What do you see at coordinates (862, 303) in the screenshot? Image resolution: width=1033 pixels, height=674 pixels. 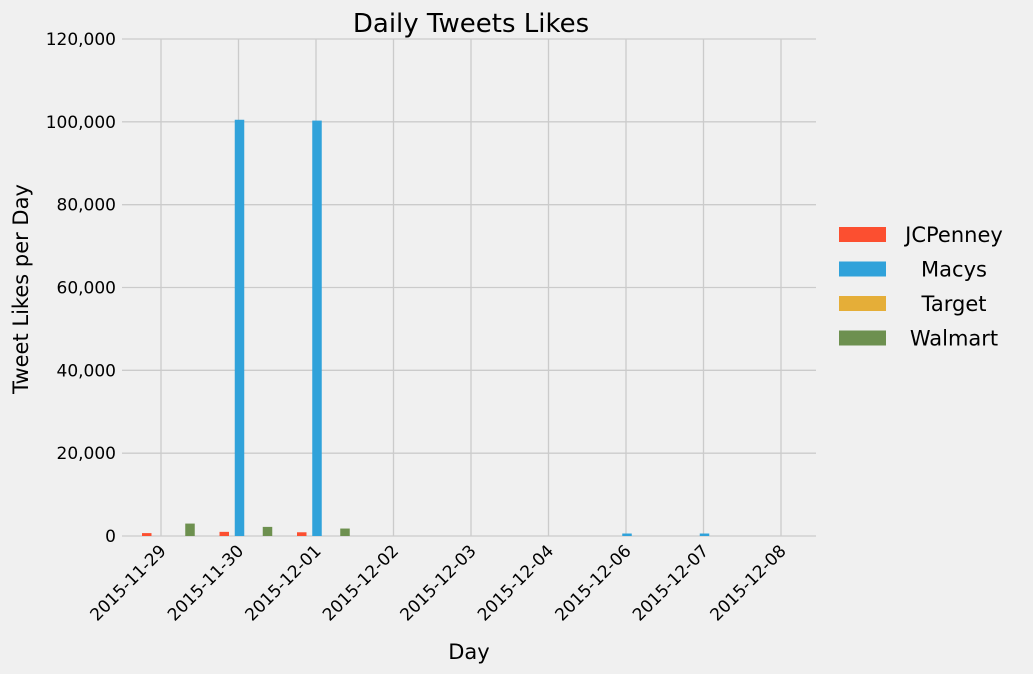 I see `legend-swatch-target` at bounding box center [862, 303].